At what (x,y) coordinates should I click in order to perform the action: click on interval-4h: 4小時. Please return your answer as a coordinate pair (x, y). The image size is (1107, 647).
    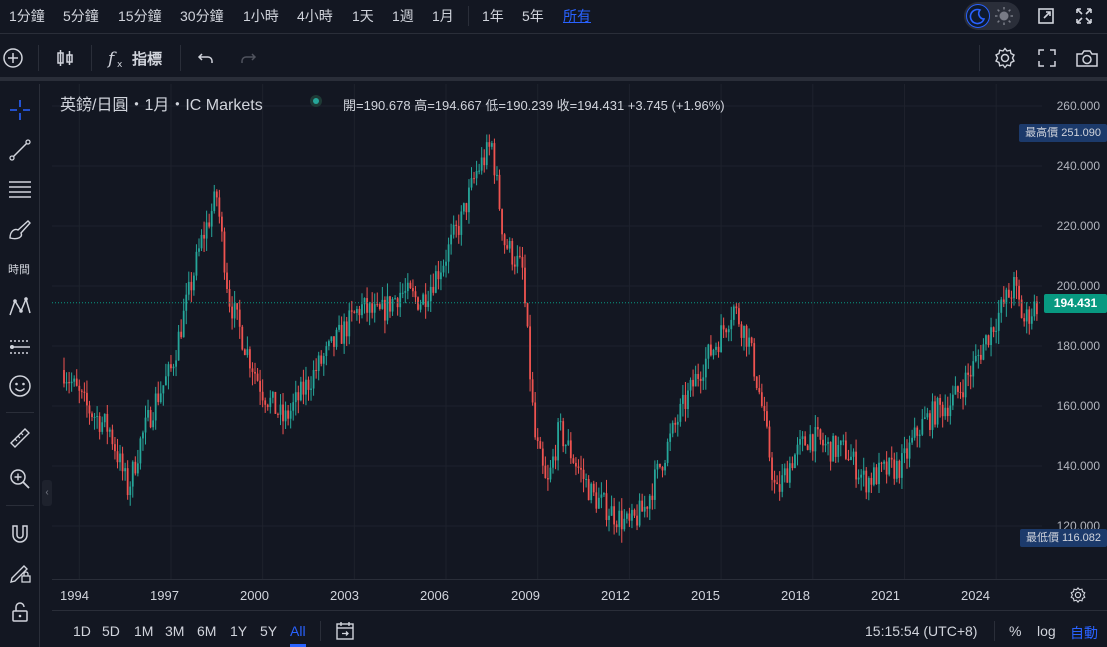
    Looking at the image, I should click on (315, 16).